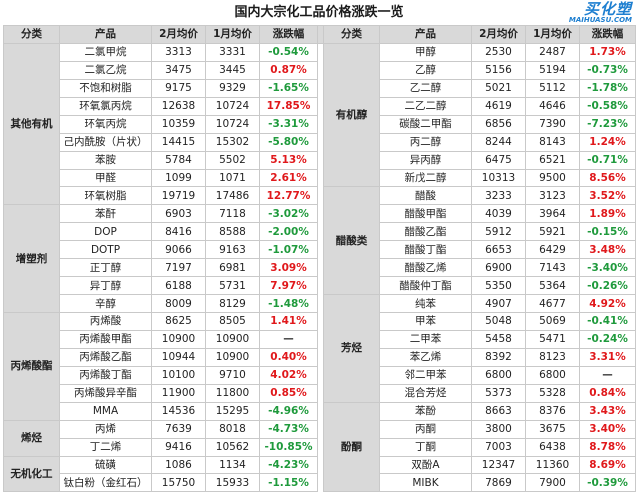 This screenshot has height=492, width=638. Describe the element at coordinates (498, 321) in the screenshot. I see `feb-price: 5048` at that location.